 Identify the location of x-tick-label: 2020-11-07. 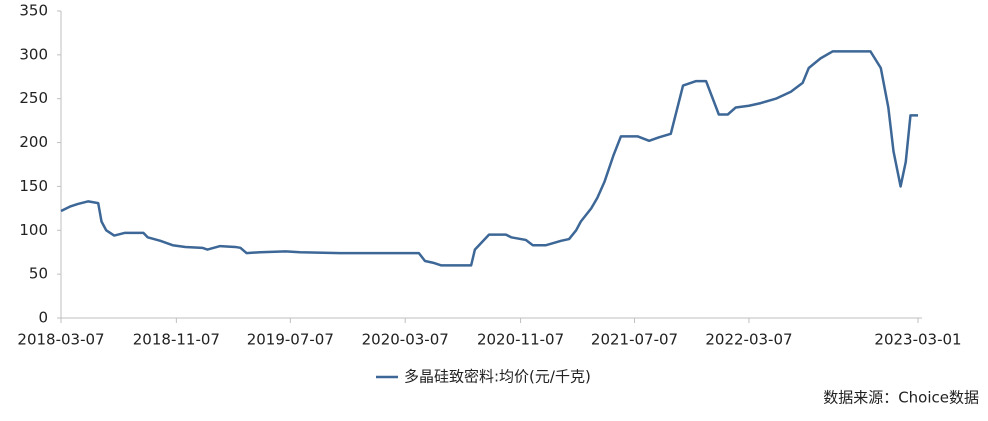
(520, 340).